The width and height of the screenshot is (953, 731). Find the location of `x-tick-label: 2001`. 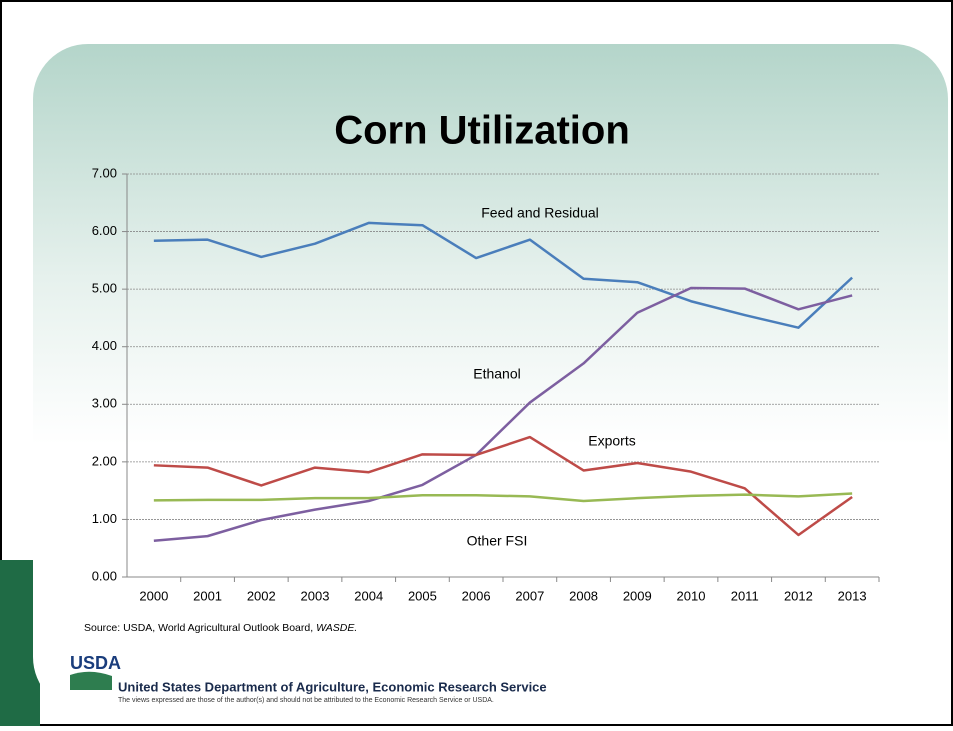

x-tick-label: 2001 is located at coordinates (207, 595).